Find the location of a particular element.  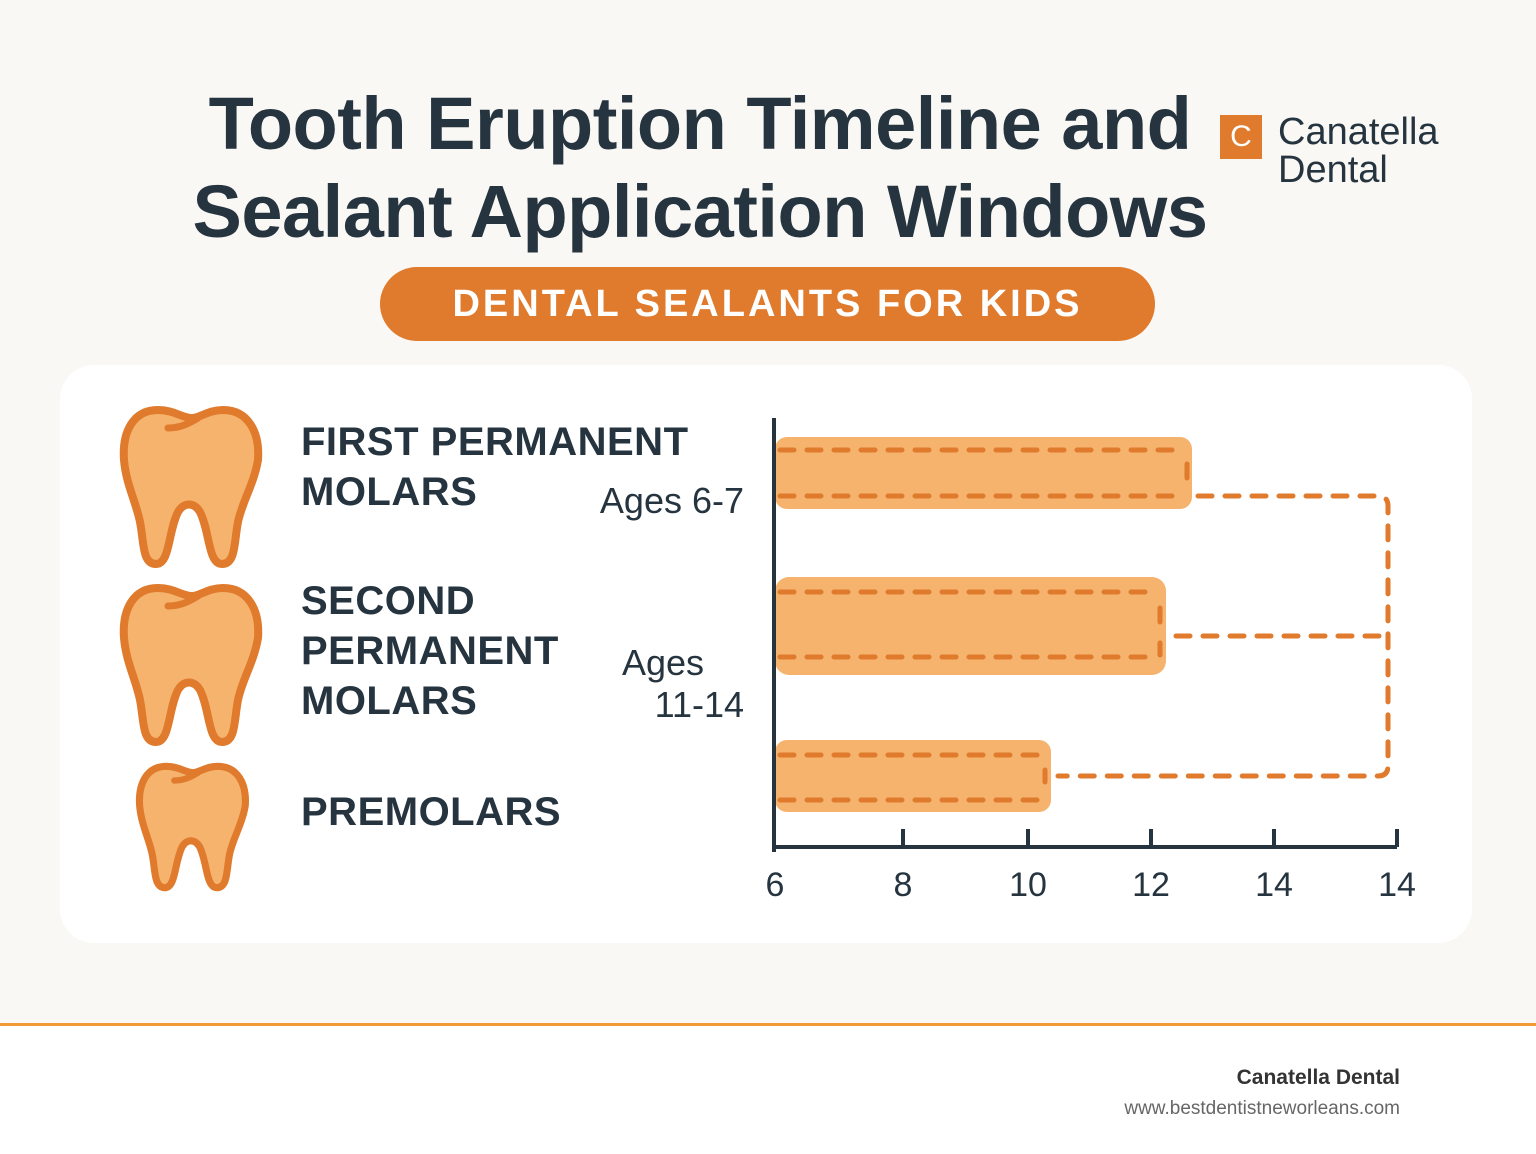

x-tick-label: 6 is located at coordinates (775, 885).